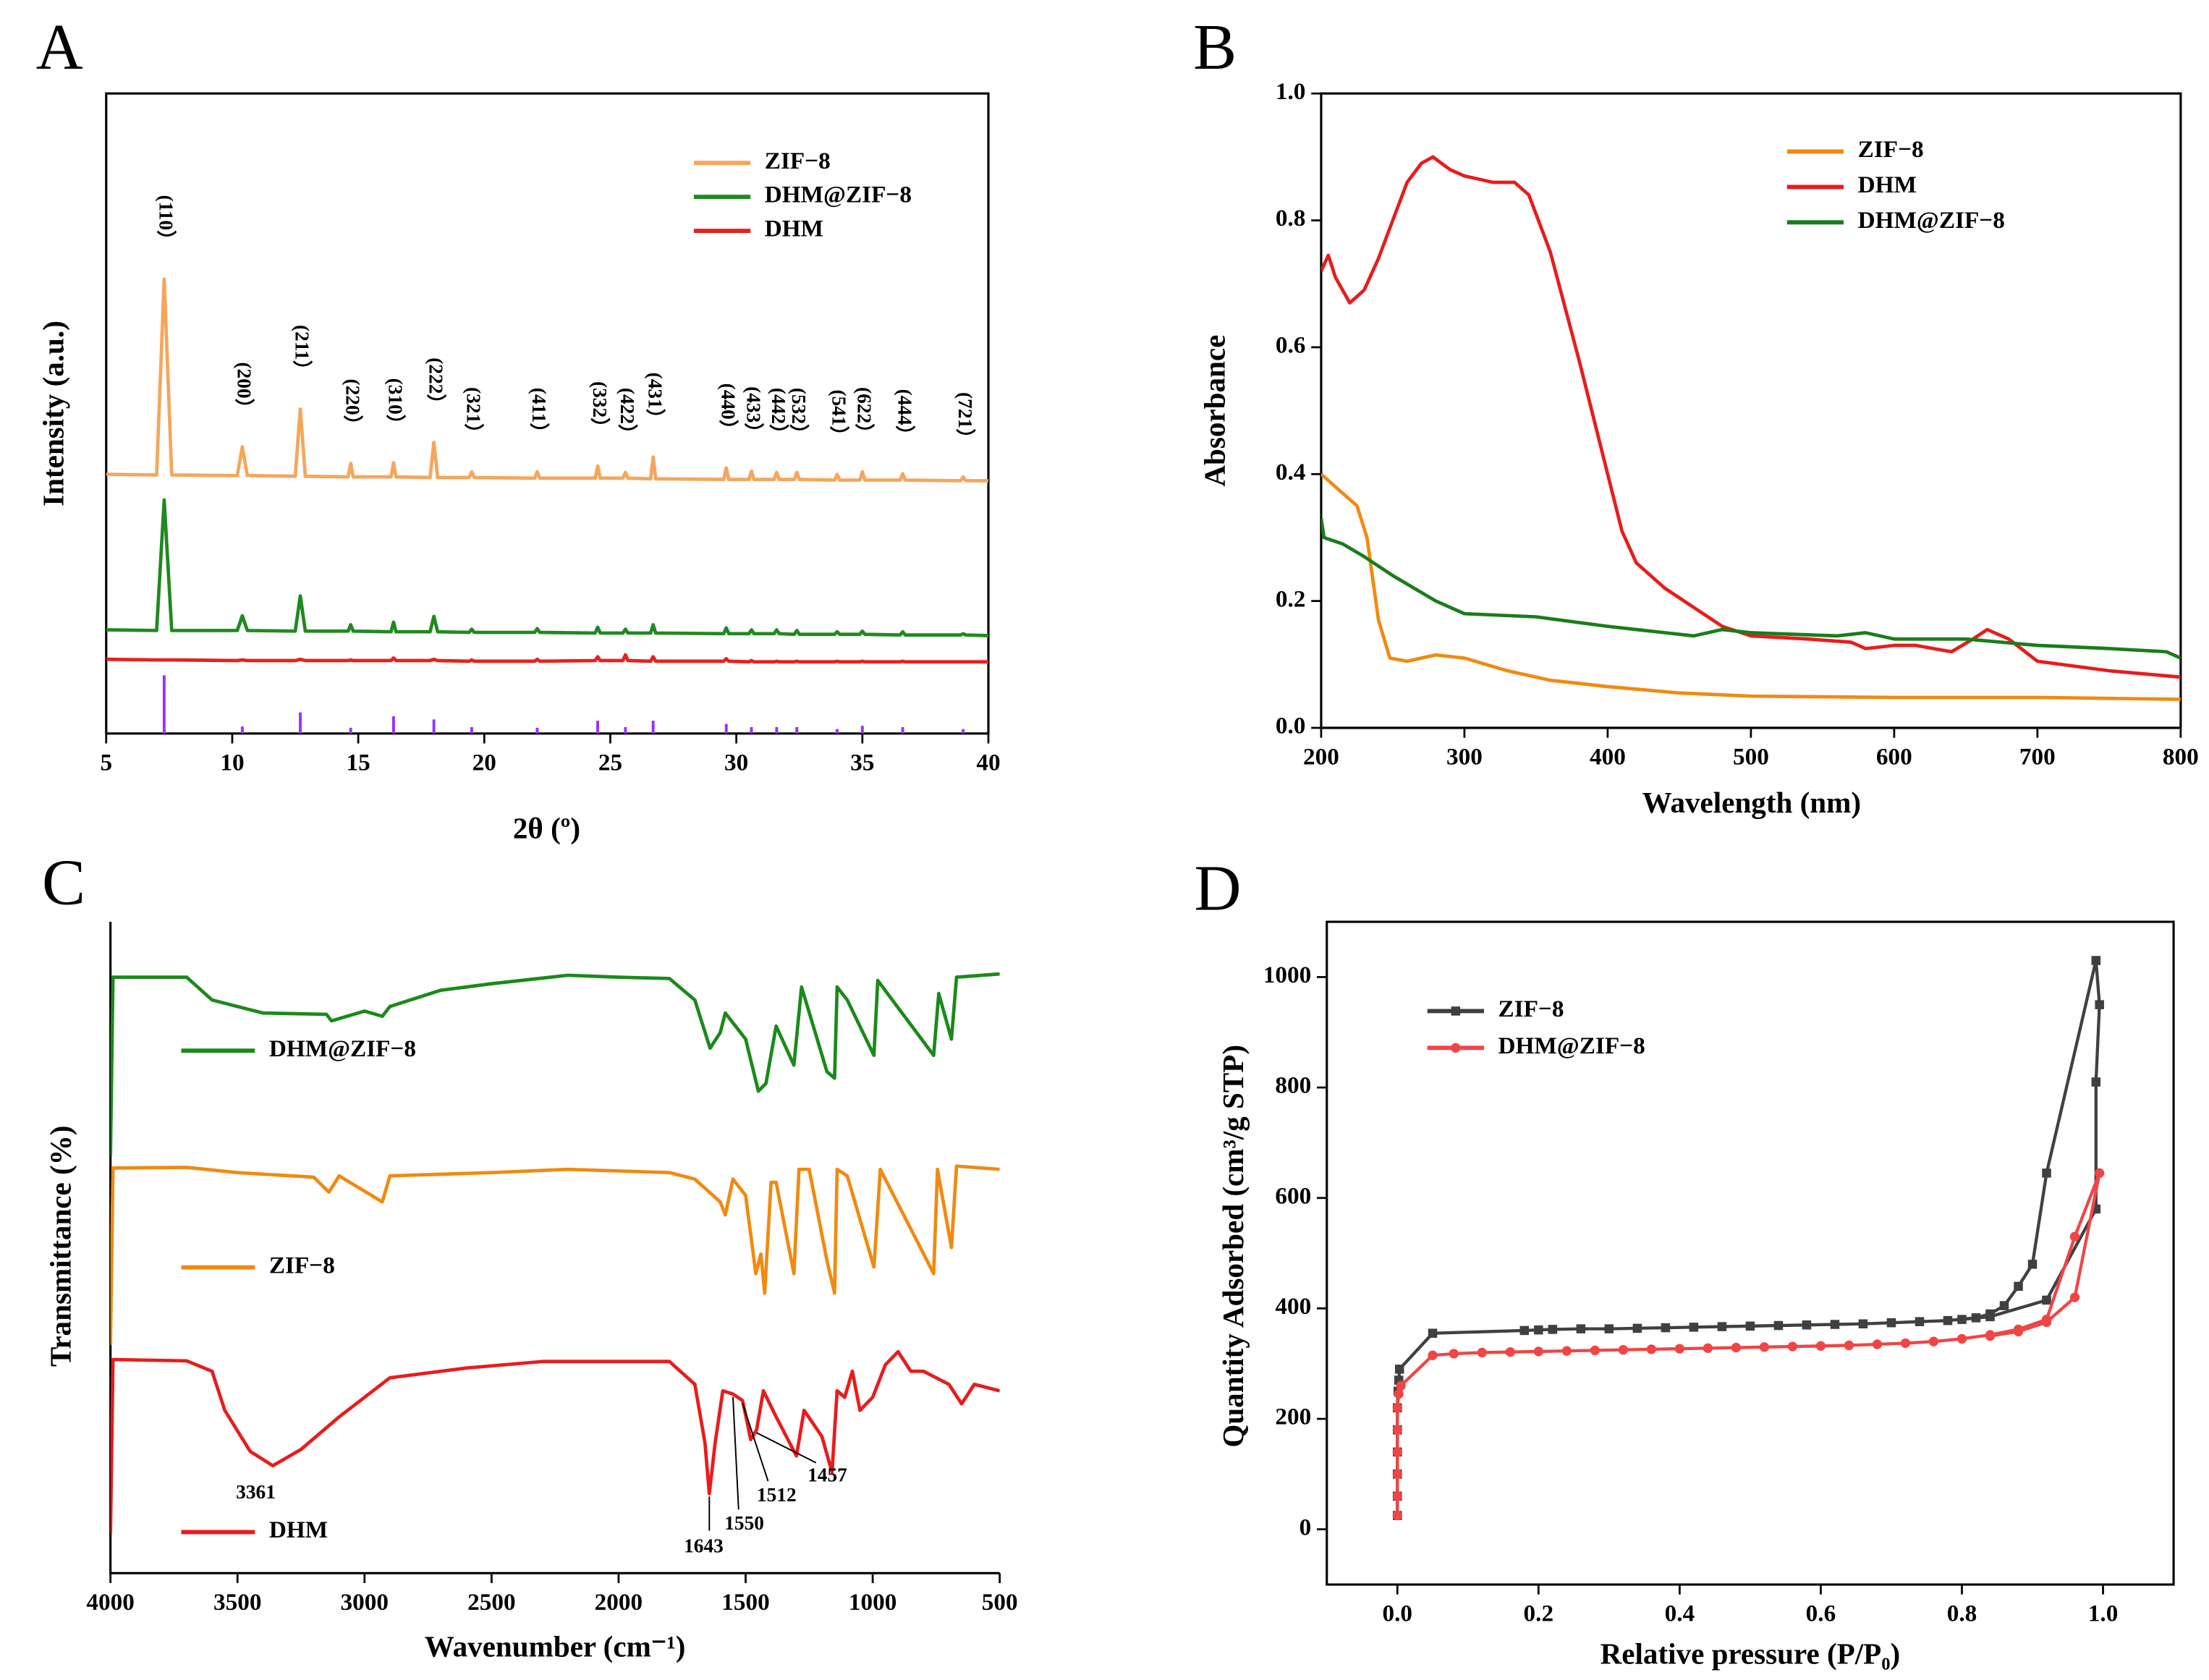 This screenshot has width=2209, height=1680. I want to click on y-tick-label: 0.8, so click(1291, 218).